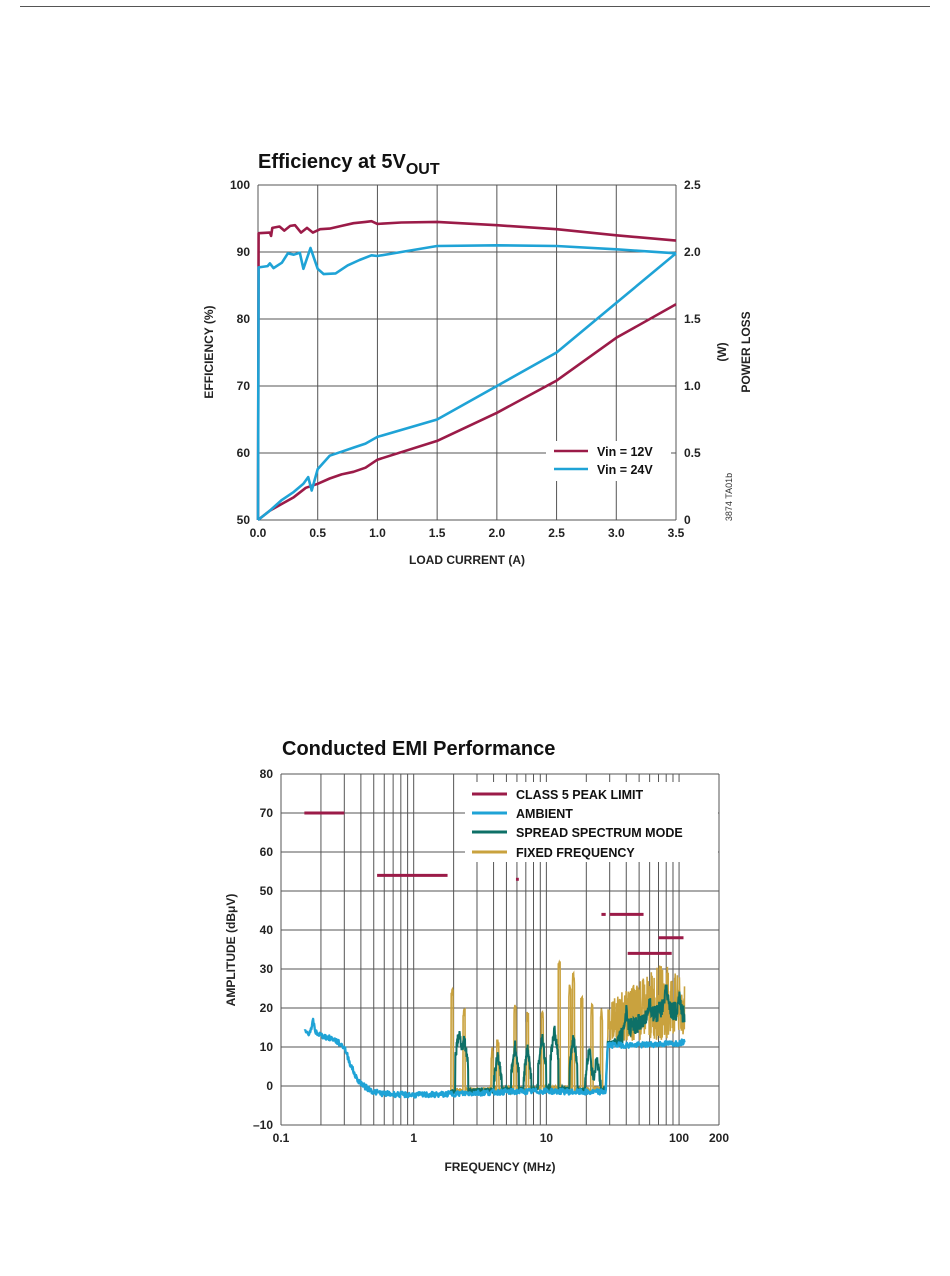 Image resolution: width=950 pixels, height=1276 pixels. What do you see at coordinates (467, 412) in the screenshot?
I see `power-loss-line-vin-12v` at bounding box center [467, 412].